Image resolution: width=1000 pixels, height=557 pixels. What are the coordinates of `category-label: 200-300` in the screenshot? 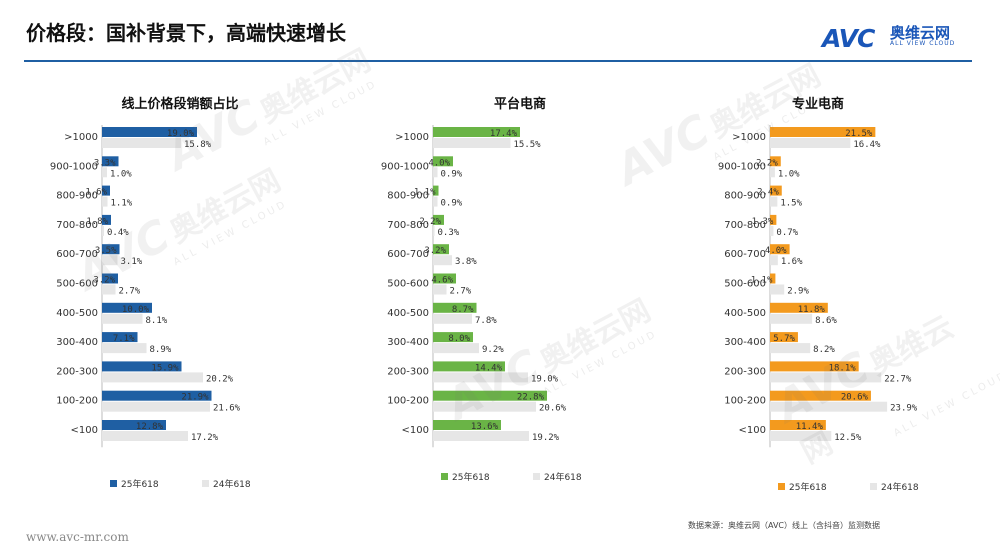 It's located at (408, 371).